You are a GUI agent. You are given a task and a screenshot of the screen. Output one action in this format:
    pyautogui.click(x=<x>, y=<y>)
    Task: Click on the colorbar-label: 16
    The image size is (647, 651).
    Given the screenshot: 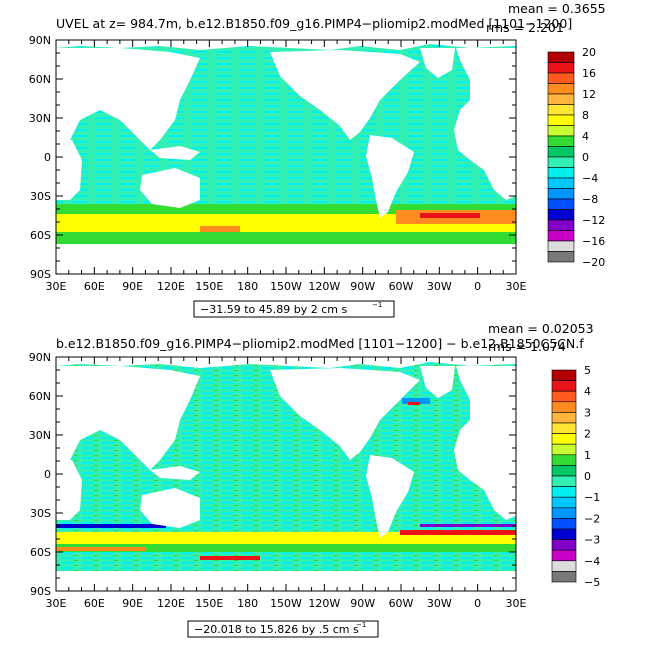 What is the action you would take?
    pyautogui.click(x=589, y=73)
    